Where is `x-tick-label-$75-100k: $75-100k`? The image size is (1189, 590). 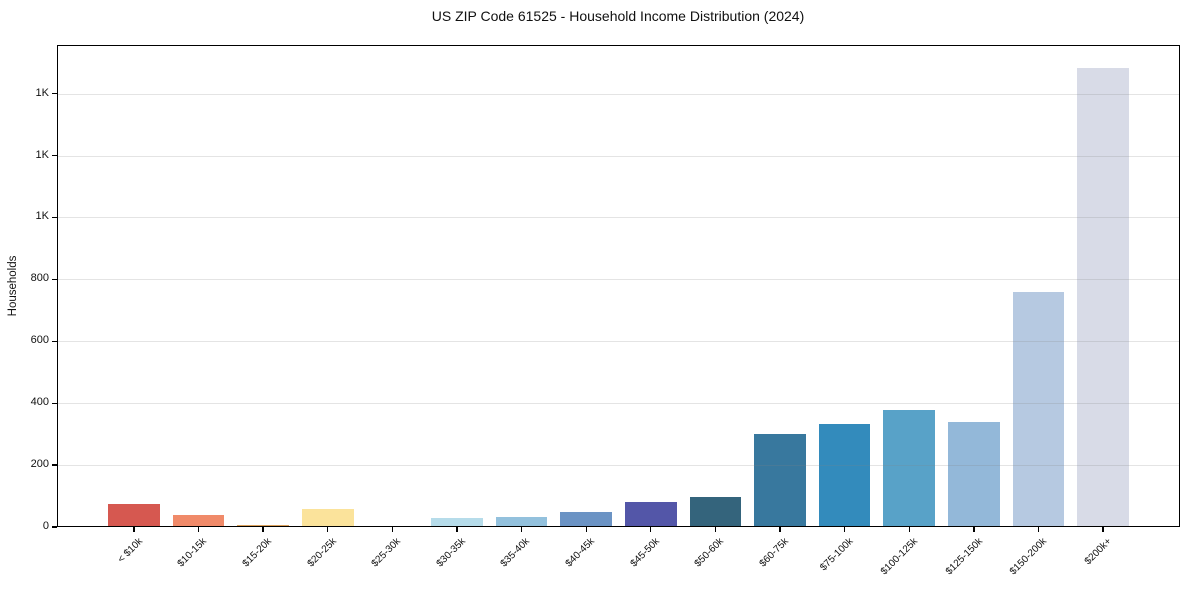
x-tick-label-$75-100k: $75-100k is located at coordinates (837, 555).